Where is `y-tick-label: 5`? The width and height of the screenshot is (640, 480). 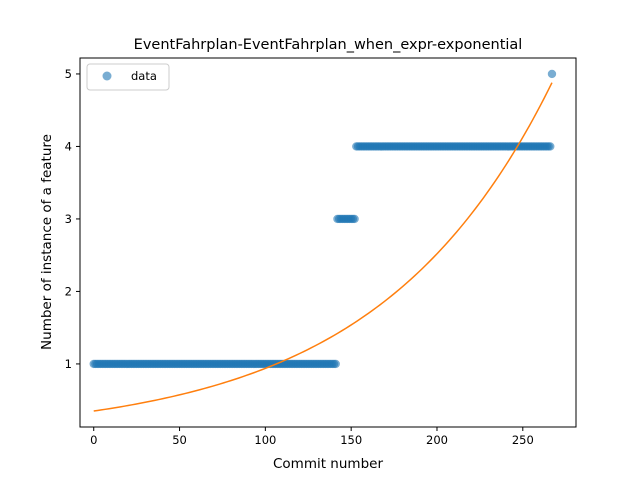
y-tick-label: 5 is located at coordinates (68, 74).